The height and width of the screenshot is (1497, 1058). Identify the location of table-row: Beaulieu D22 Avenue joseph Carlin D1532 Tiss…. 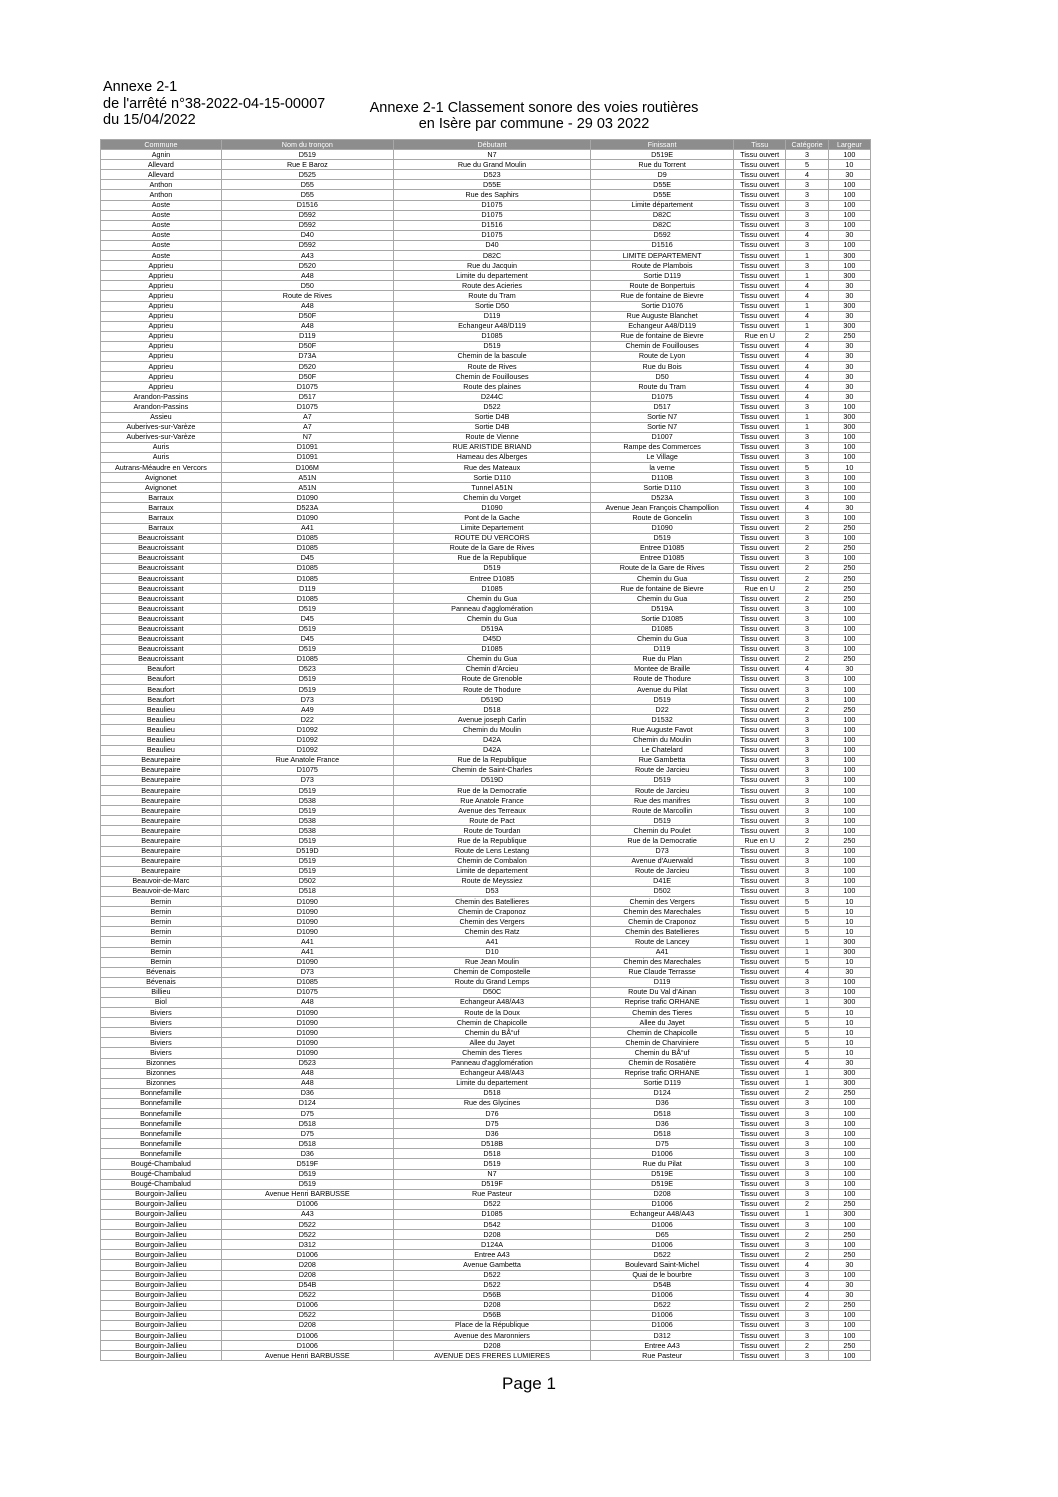
(486, 720).